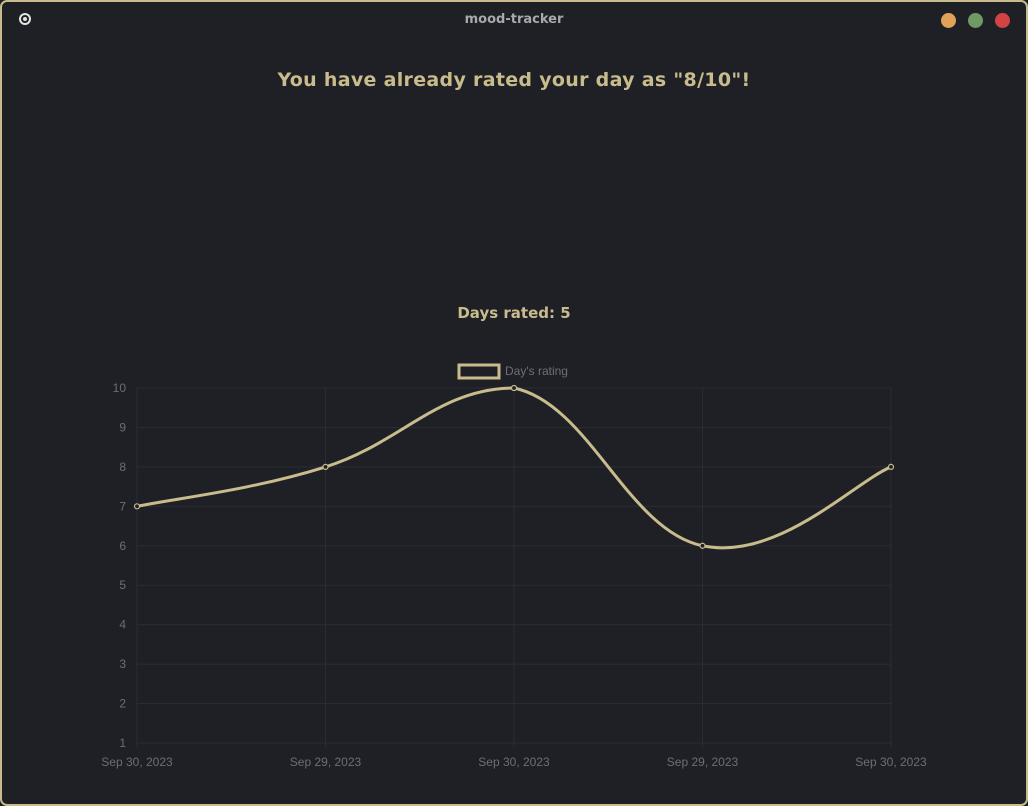  Describe the element at coordinates (122, 625) in the screenshot. I see `y-tick-label: 4` at that location.